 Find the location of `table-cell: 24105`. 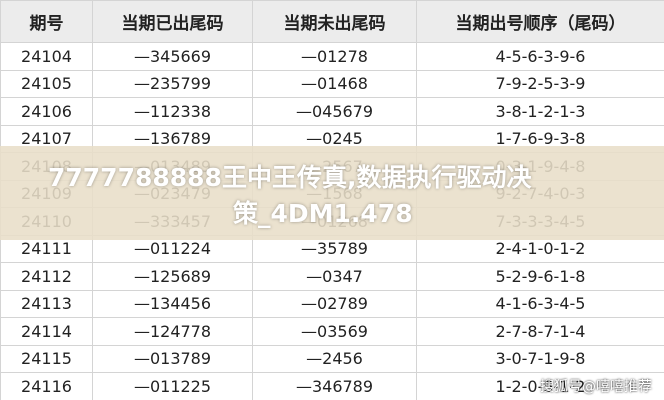

table-cell: 24105 is located at coordinates (46, 83).